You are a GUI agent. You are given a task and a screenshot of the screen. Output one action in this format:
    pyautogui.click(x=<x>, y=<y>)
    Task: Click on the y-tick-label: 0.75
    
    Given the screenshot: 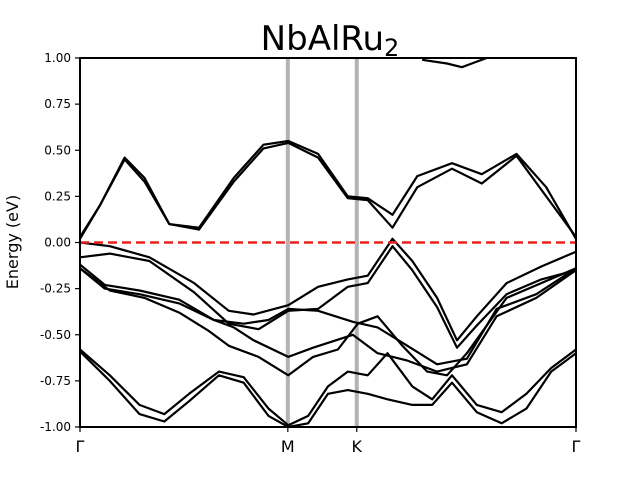 What is the action you would take?
    pyautogui.click(x=57, y=104)
    